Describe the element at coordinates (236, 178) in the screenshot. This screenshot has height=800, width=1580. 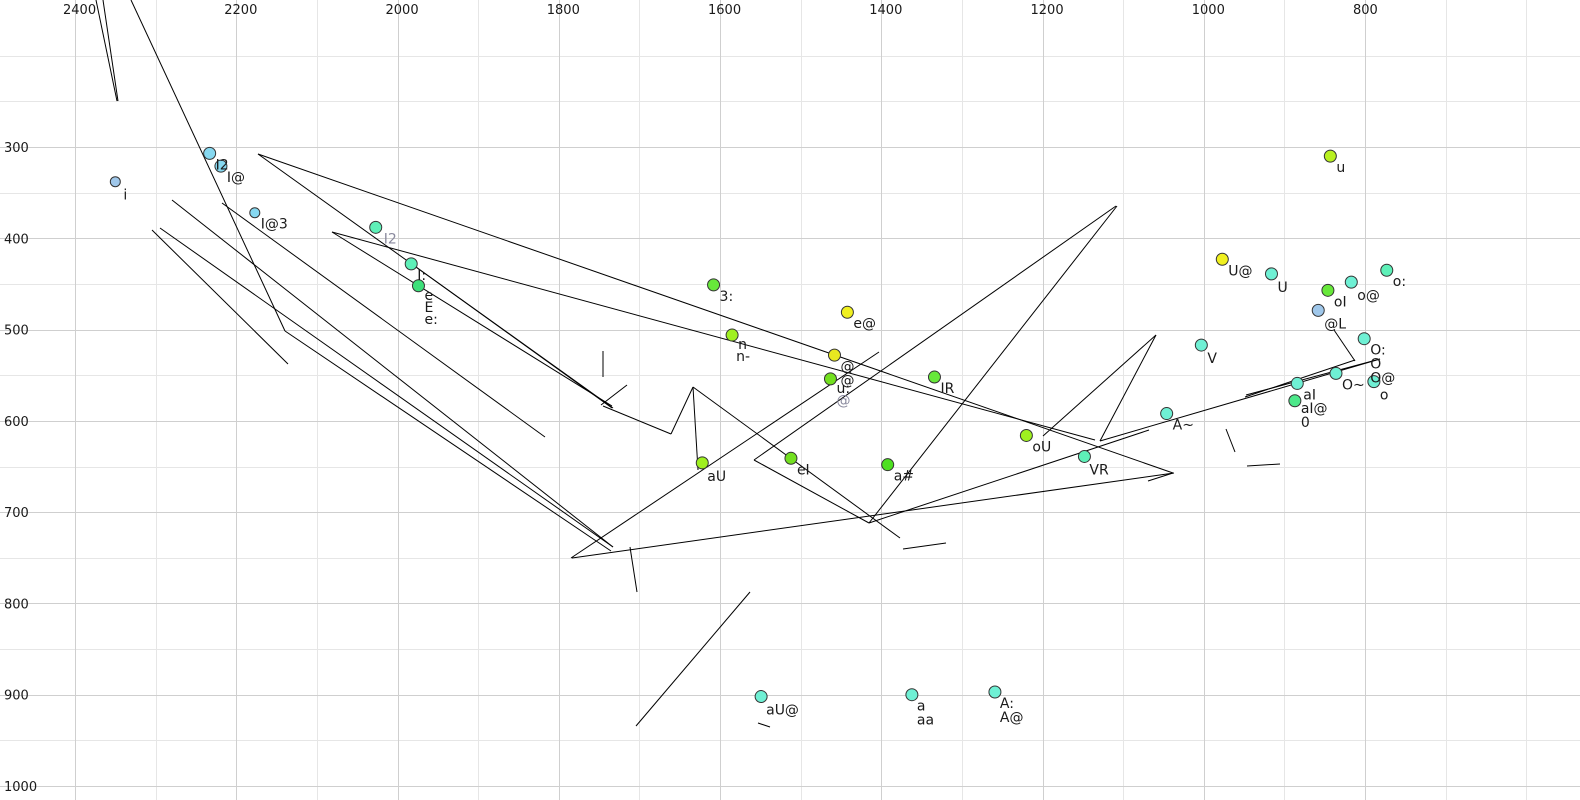
I see `data-point-label: I@` at that location.